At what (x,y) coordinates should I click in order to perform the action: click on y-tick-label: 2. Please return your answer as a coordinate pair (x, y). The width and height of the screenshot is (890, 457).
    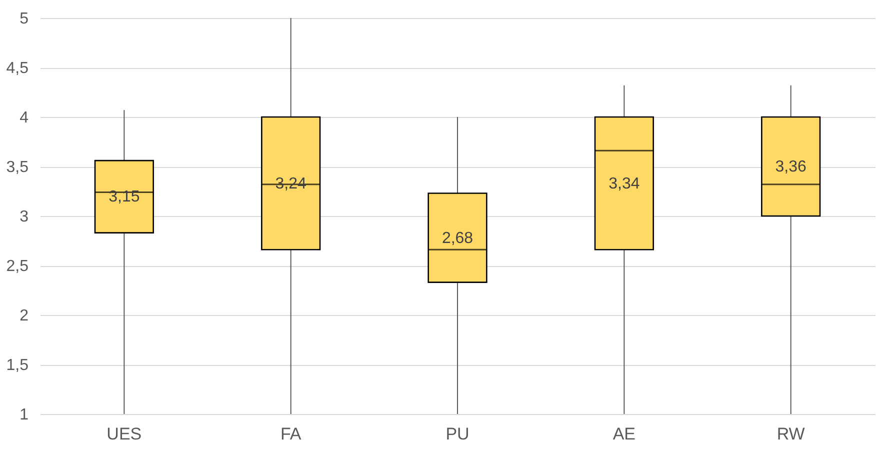
    Looking at the image, I should click on (24, 316).